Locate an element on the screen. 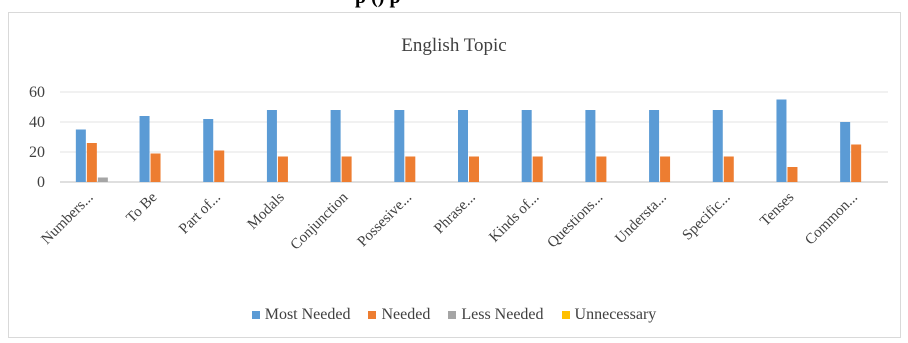 Image resolution: width=908 pixels, height=343 pixels. legend-label: Unnecessary is located at coordinates (615, 314).